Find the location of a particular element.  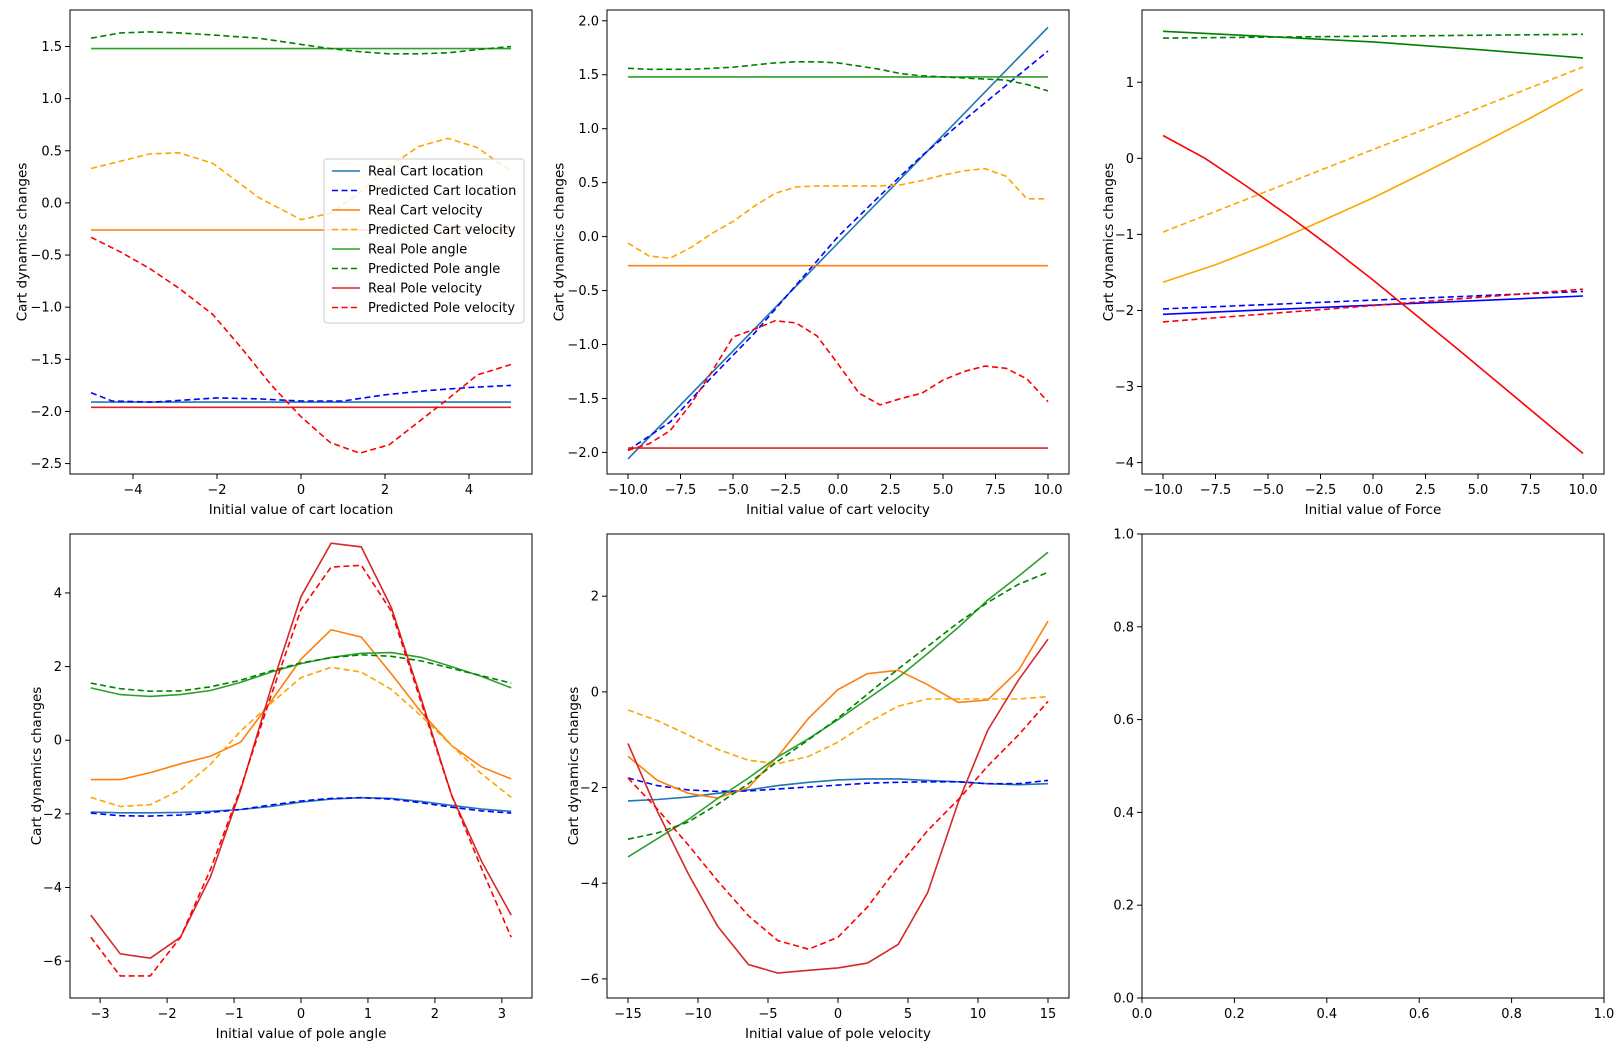

legend-label: Real Cart location is located at coordinates (425, 172).